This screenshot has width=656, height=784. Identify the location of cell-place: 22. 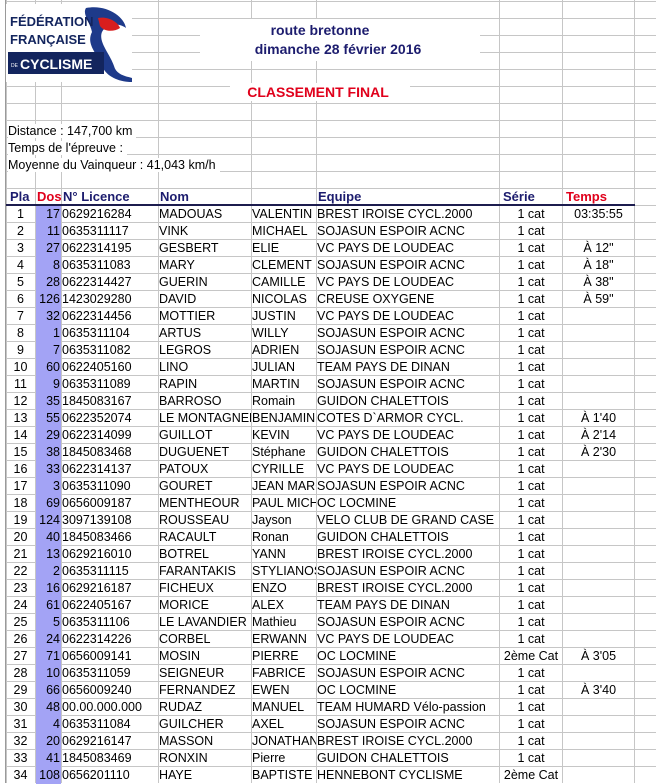
(20, 571).